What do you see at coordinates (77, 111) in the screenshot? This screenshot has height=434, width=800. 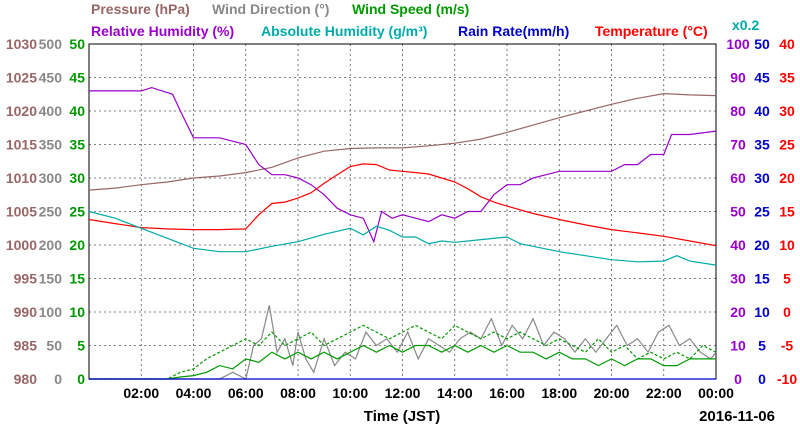 I see `y-tick-label-wind_speed: 40` at bounding box center [77, 111].